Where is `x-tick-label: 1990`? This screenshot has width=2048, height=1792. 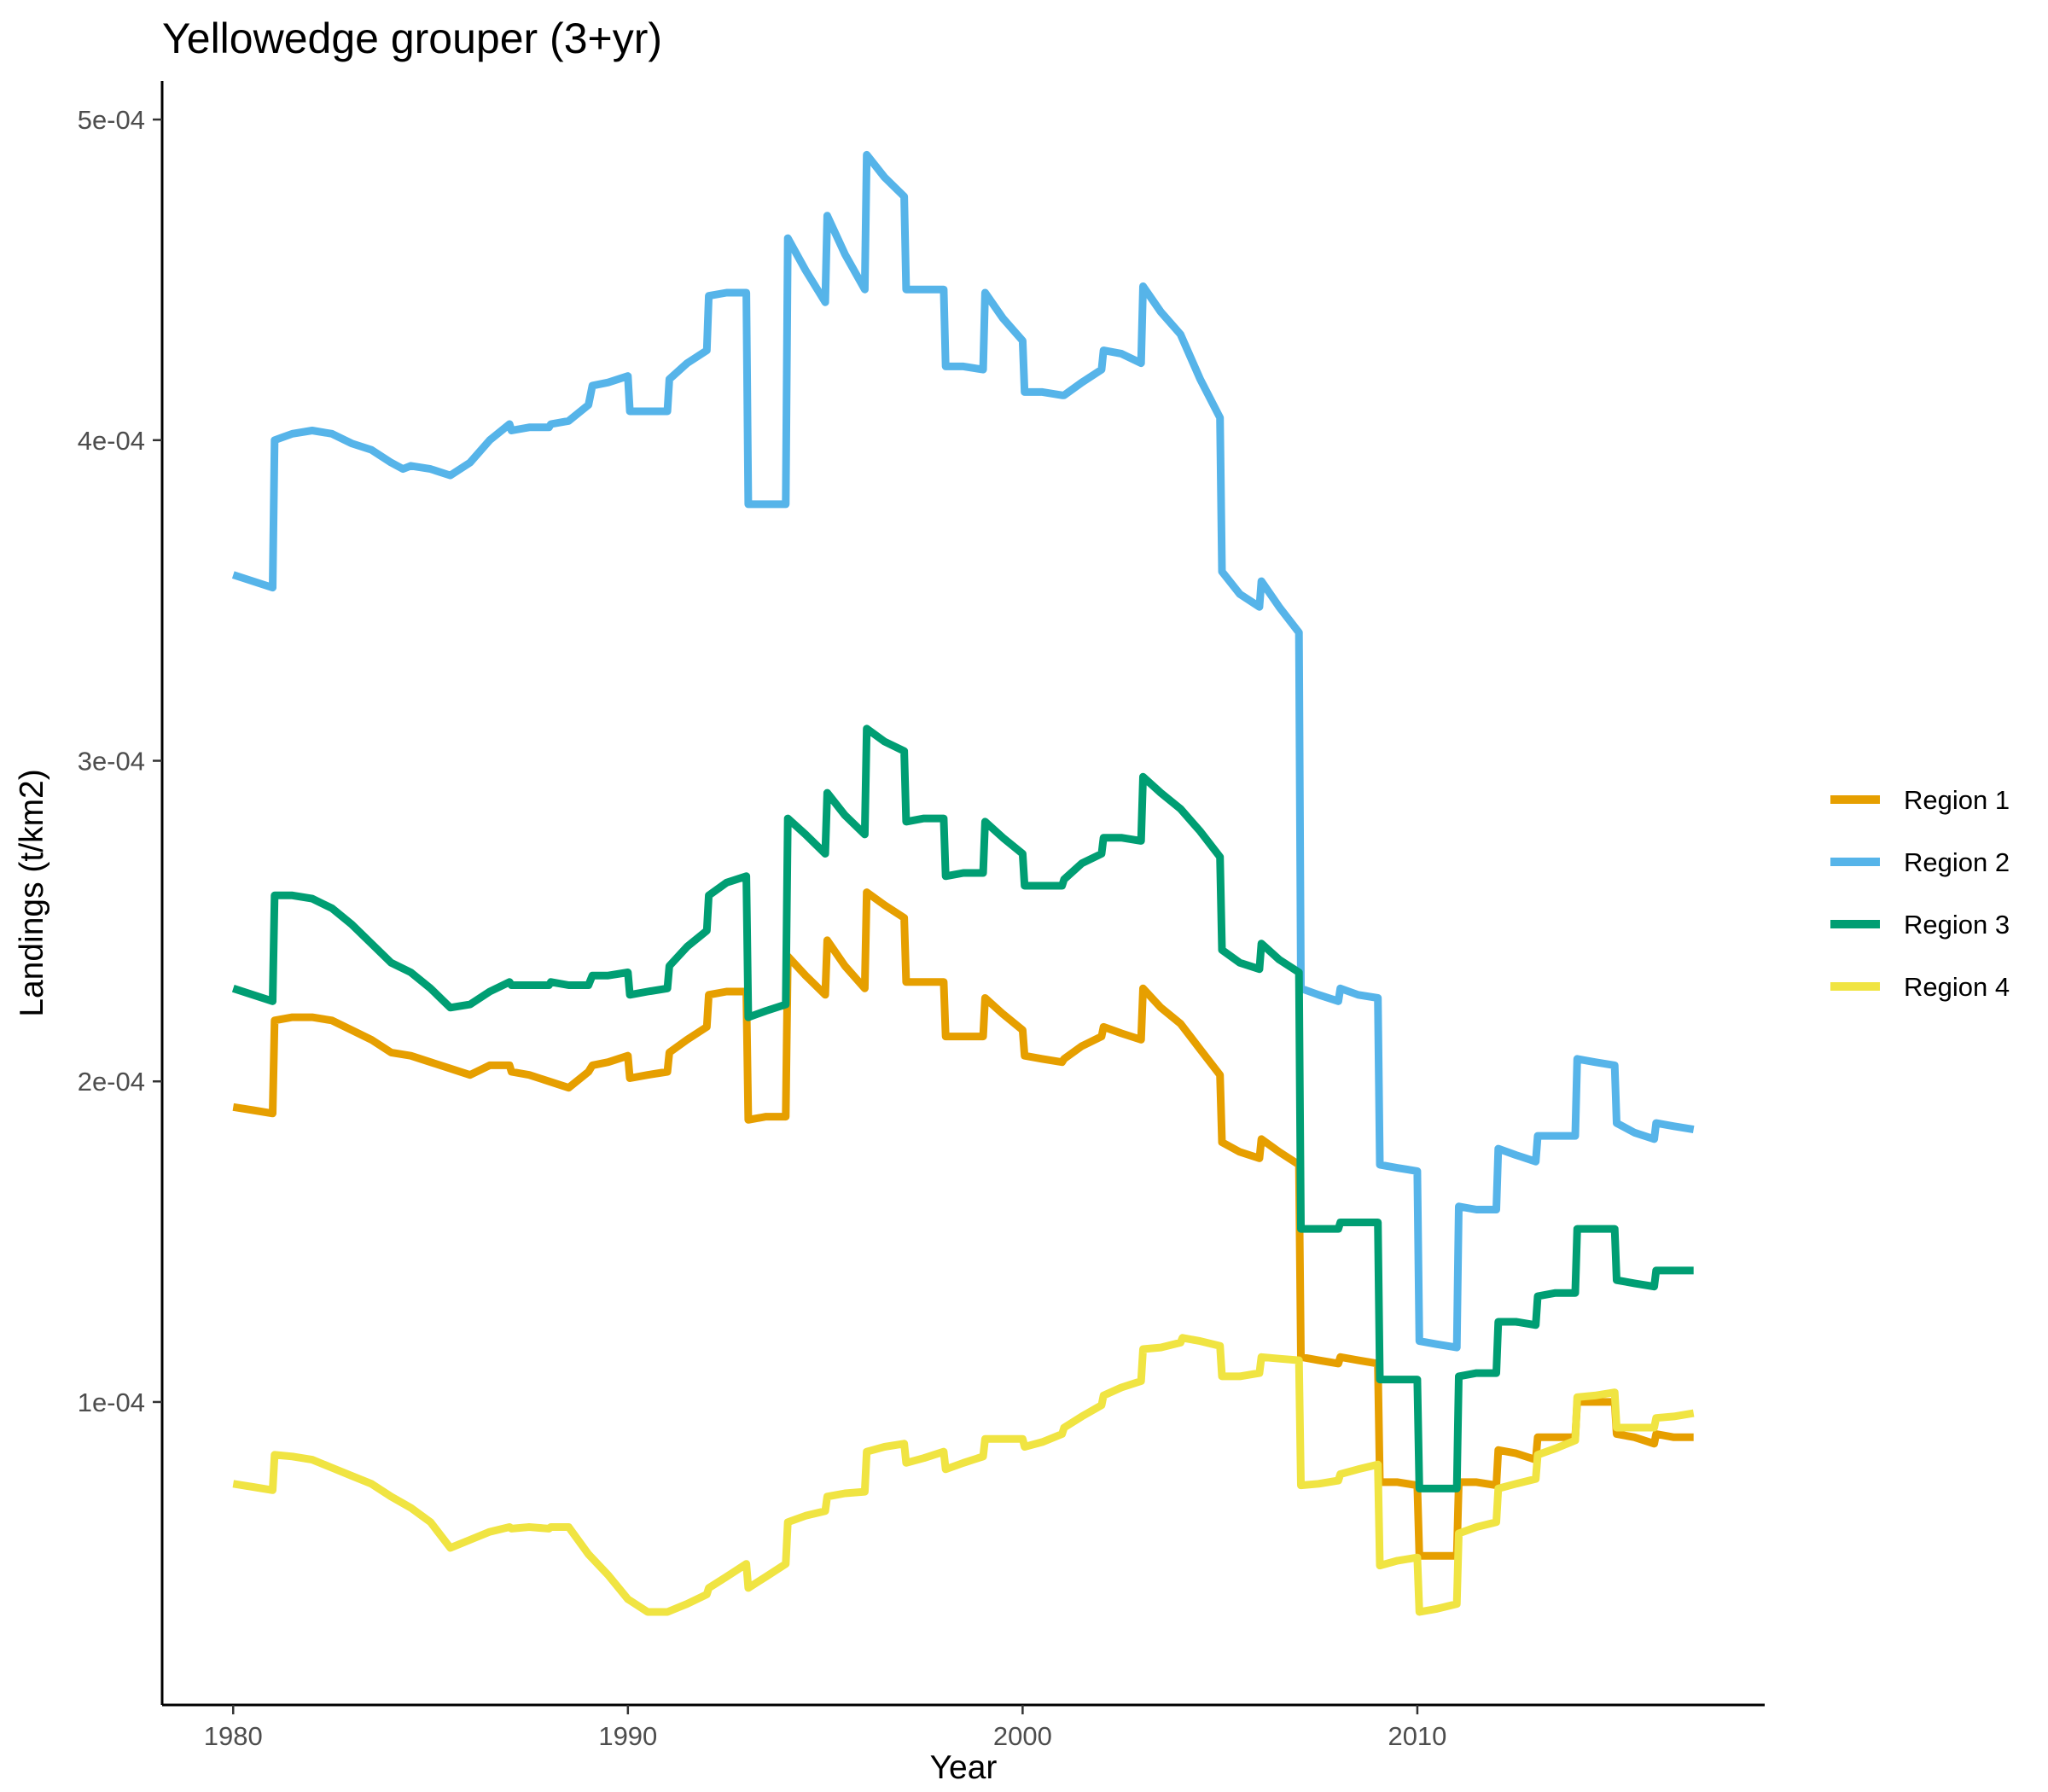 x-tick-label: 1990 is located at coordinates (627, 1736).